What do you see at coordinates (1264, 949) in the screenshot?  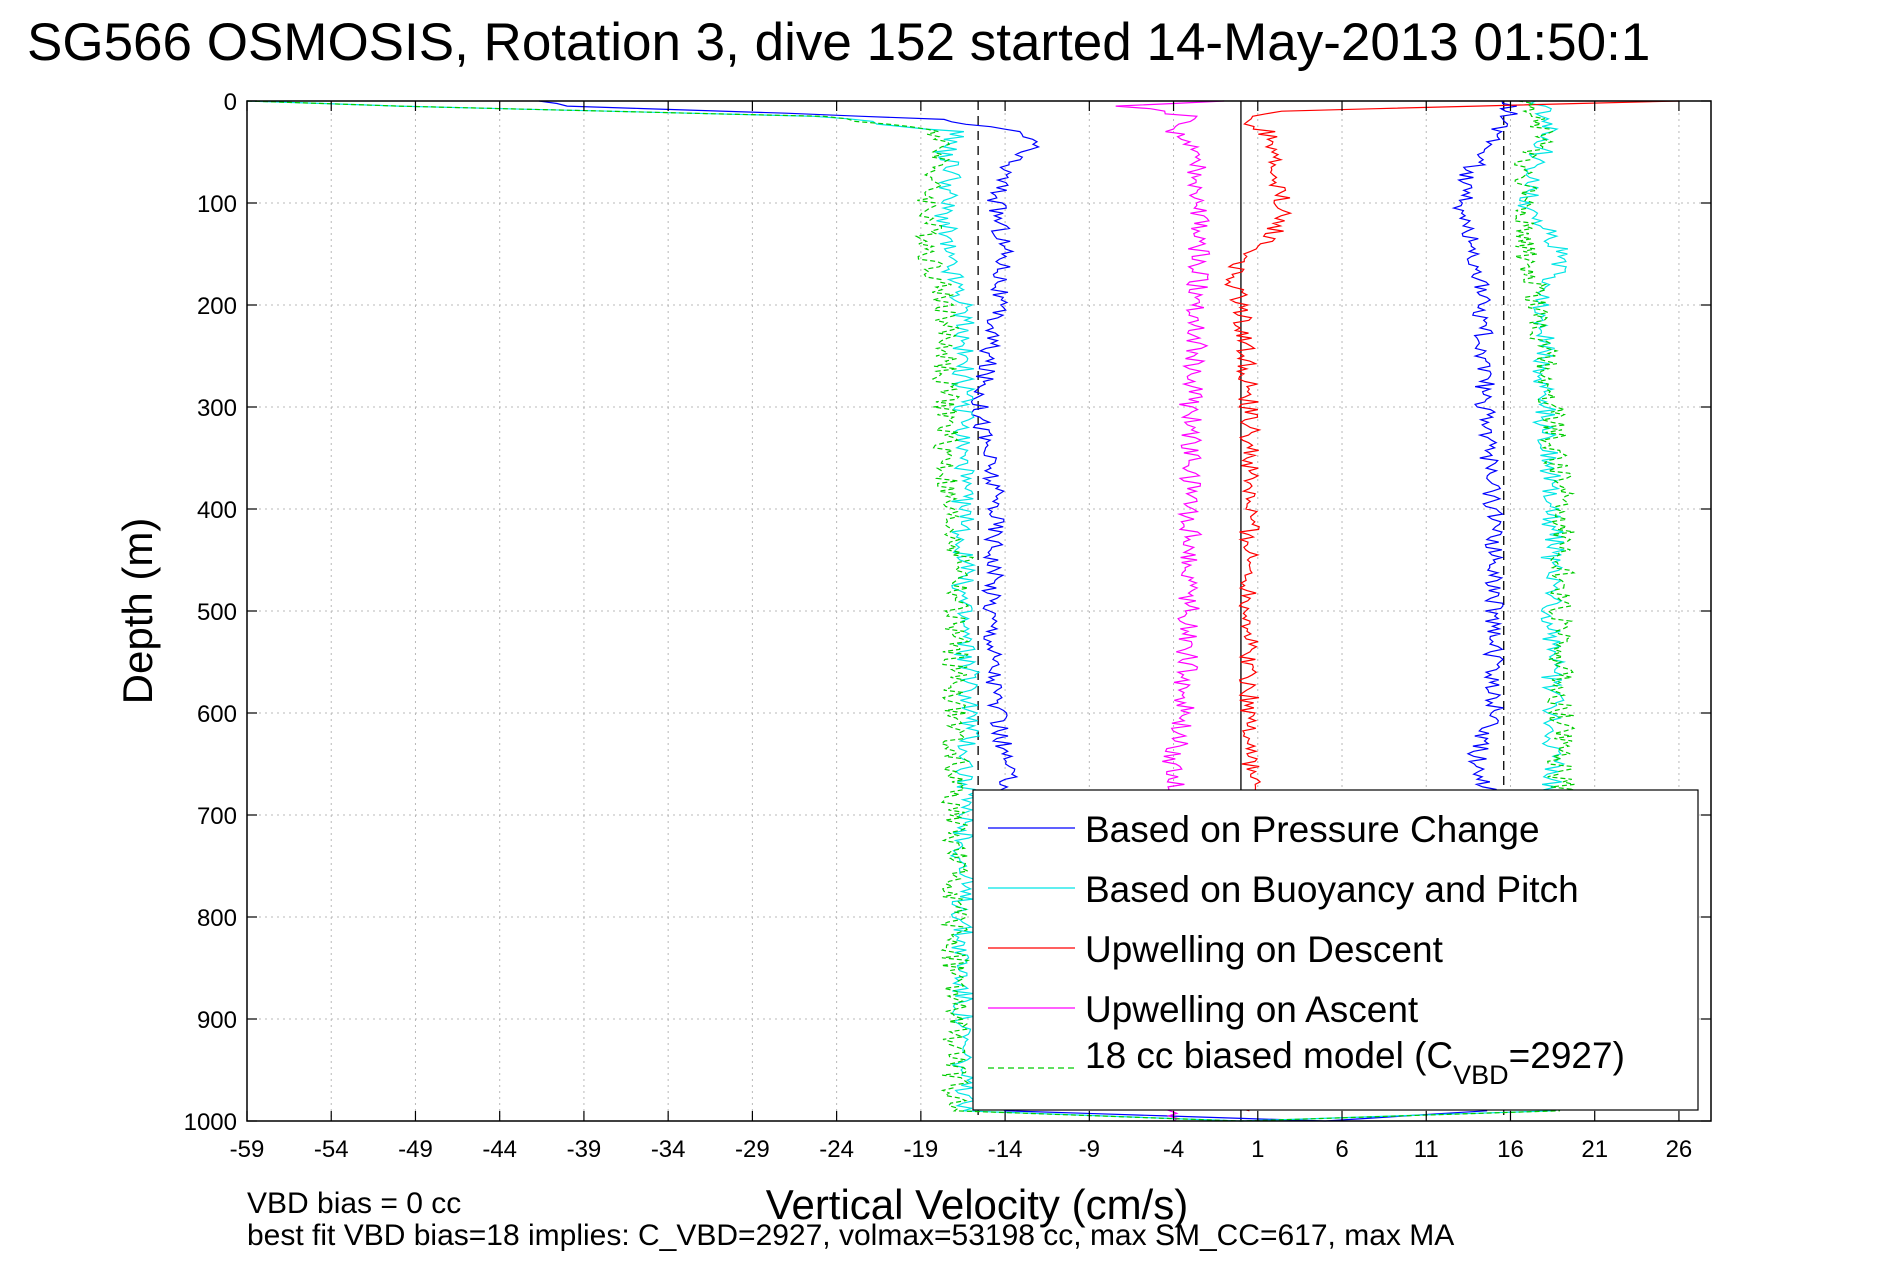 I see `legend-label-descent: Upwelling on Descent` at bounding box center [1264, 949].